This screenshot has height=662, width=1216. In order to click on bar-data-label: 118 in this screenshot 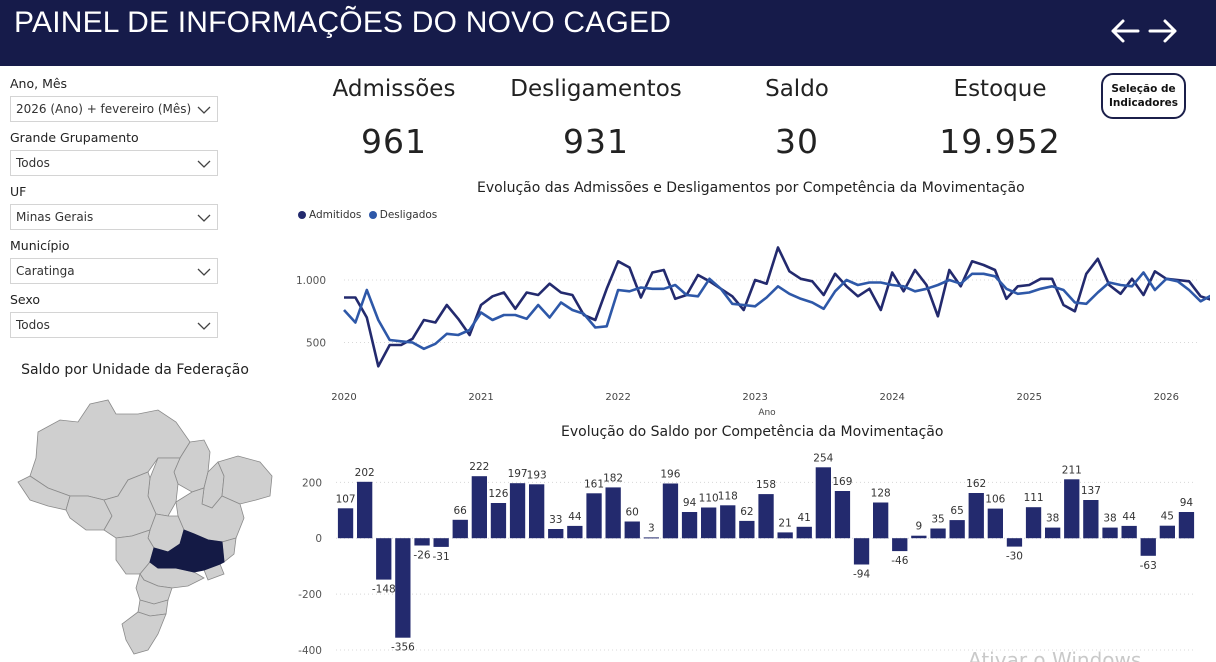, I will do `click(728, 496)`.